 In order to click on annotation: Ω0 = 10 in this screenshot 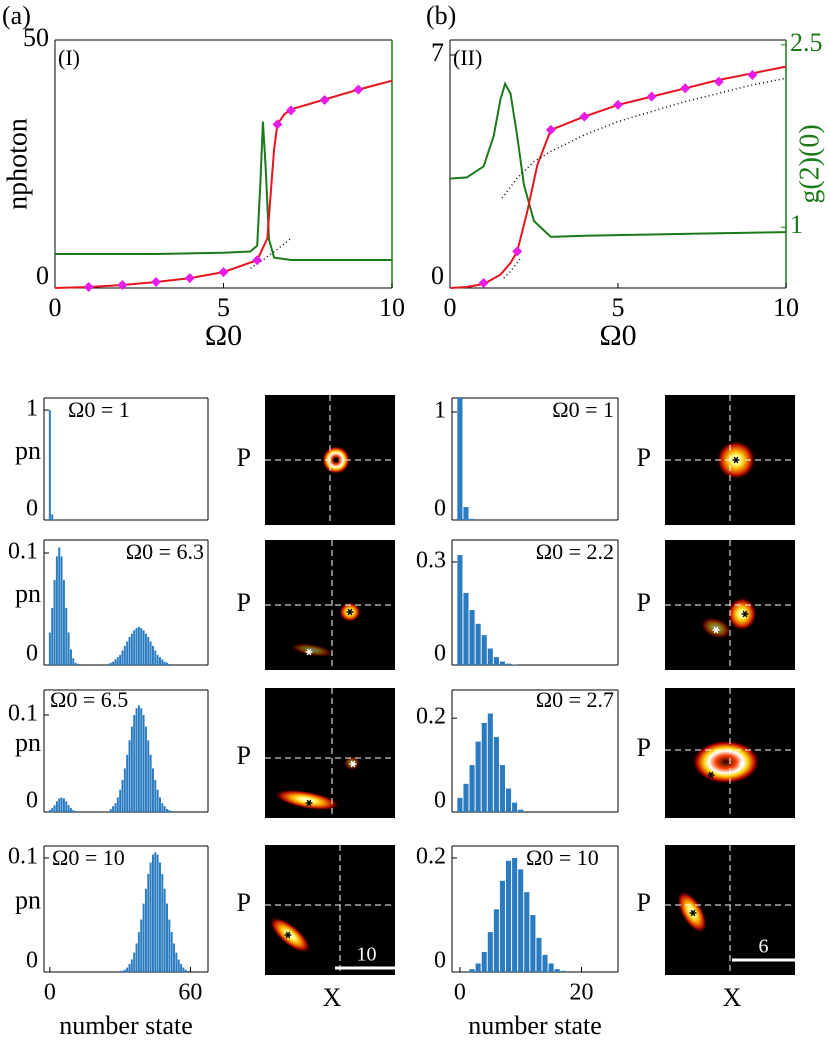, I will do `click(88, 857)`.